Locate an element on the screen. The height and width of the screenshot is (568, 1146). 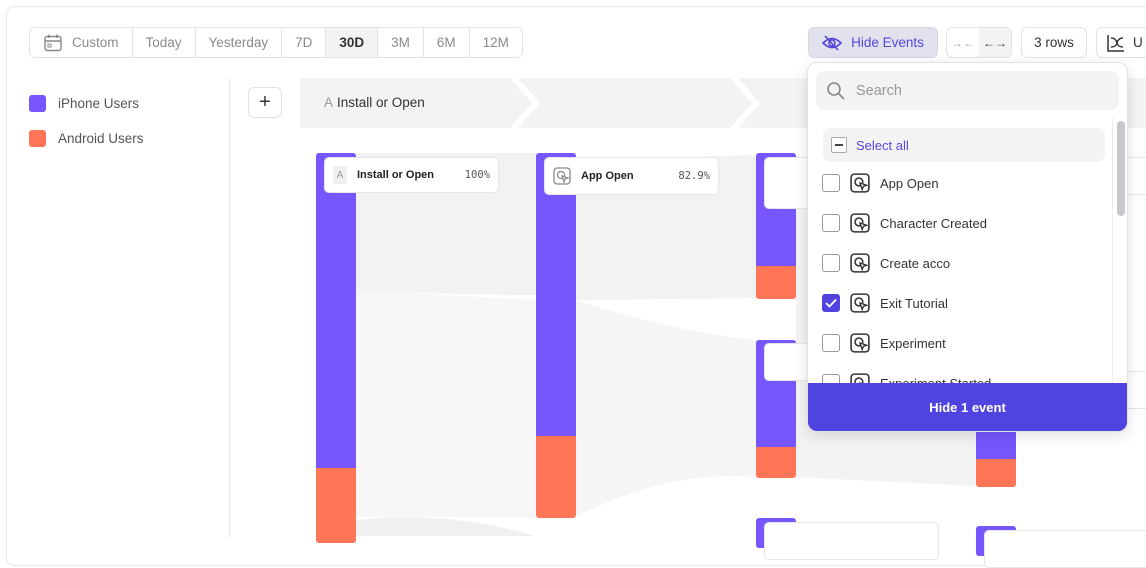
node-card-app-open: App Open 82.9% is located at coordinates (631, 176).